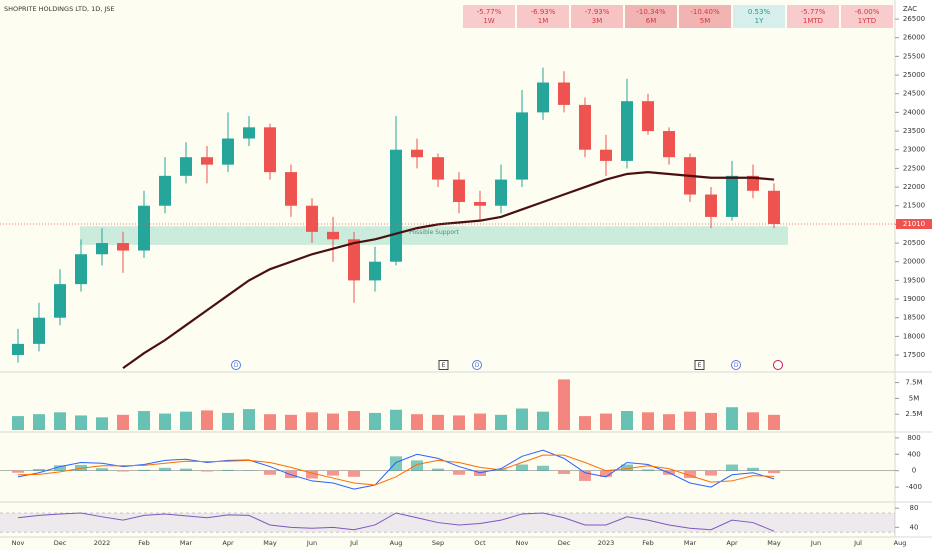  I want to click on performance-change: -6.93%, so click(543, 12).